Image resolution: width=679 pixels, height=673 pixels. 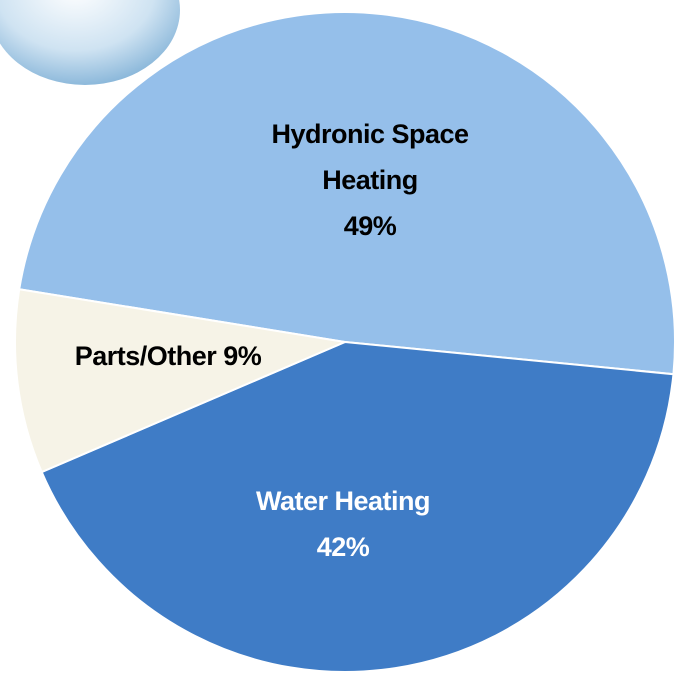 What do you see at coordinates (145, 356) in the screenshot?
I see `slice-name: Parts/Other` at bounding box center [145, 356].